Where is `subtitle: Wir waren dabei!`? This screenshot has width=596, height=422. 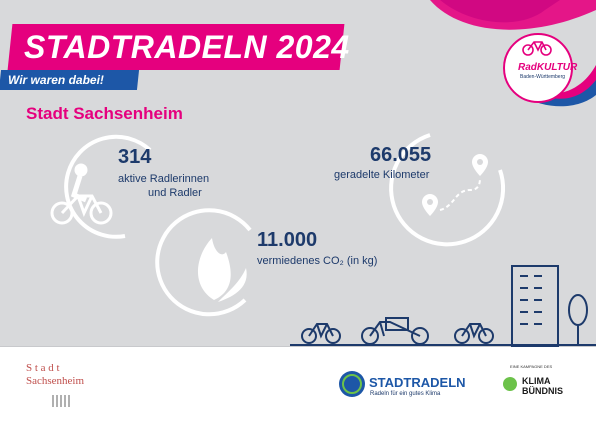
subtitle: Wir waren dabei! is located at coordinates (56, 80).